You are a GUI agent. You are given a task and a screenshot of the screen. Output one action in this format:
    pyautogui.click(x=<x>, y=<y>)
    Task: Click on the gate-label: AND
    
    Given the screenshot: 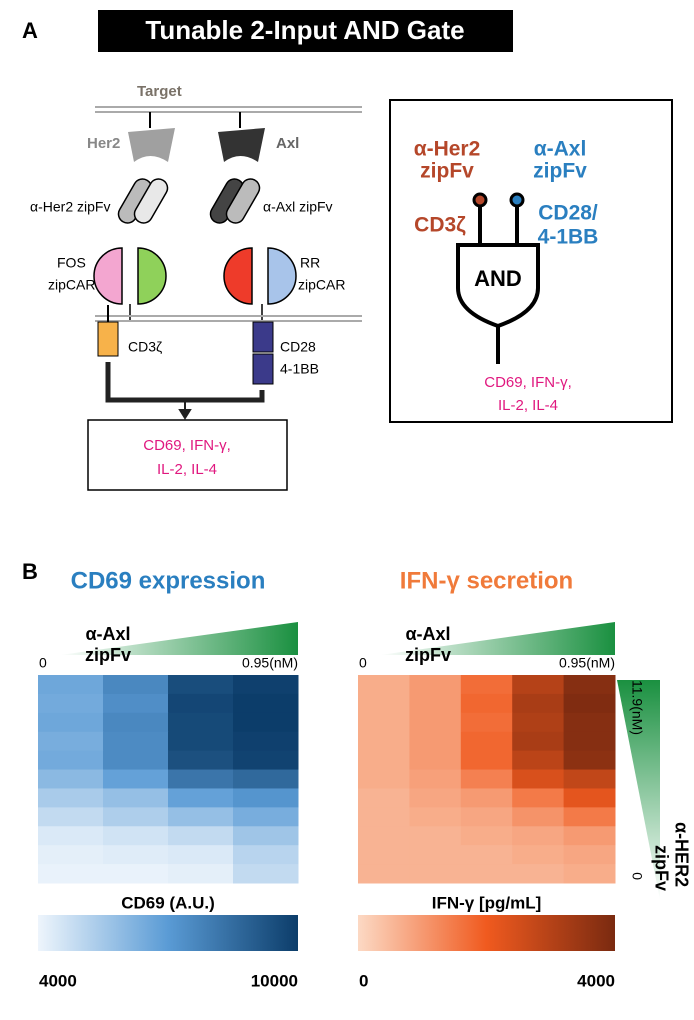 What is the action you would take?
    pyautogui.click(x=498, y=278)
    